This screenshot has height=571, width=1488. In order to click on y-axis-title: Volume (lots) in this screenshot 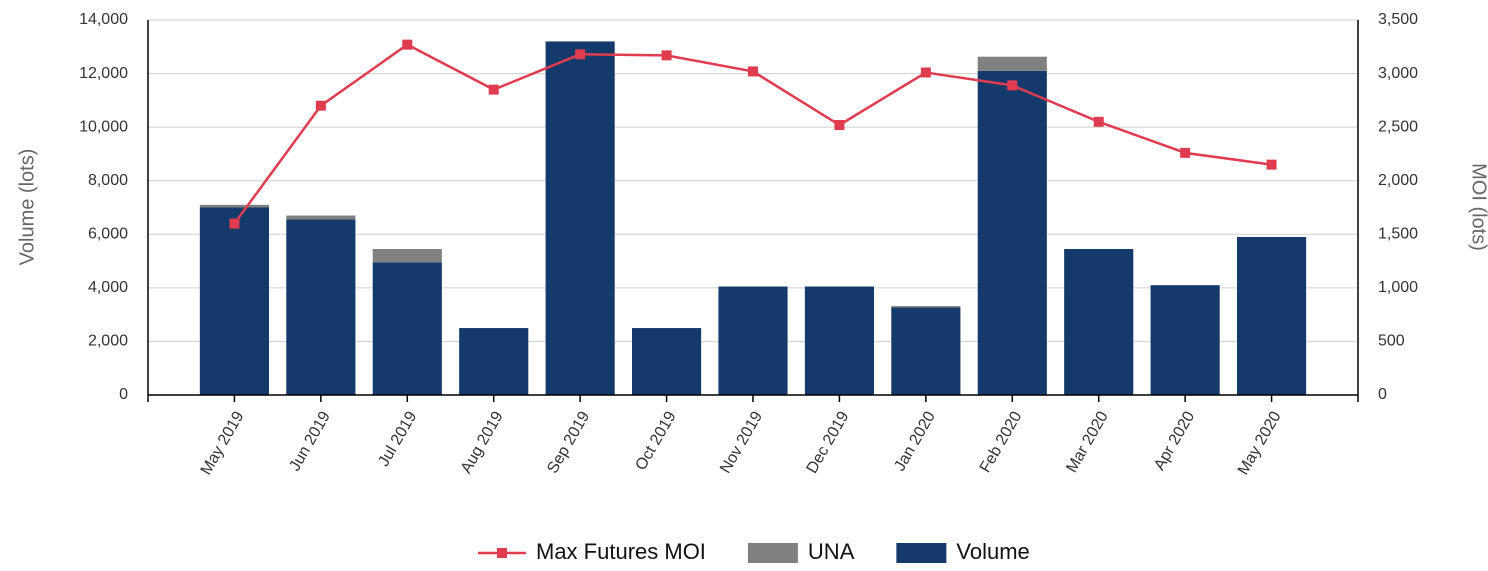, I will do `click(27, 207)`.